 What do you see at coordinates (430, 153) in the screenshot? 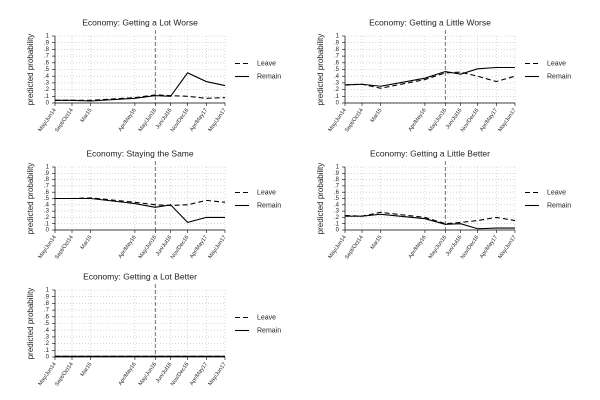
I see `panel-title: Economy: Getting a Little Better` at bounding box center [430, 153].